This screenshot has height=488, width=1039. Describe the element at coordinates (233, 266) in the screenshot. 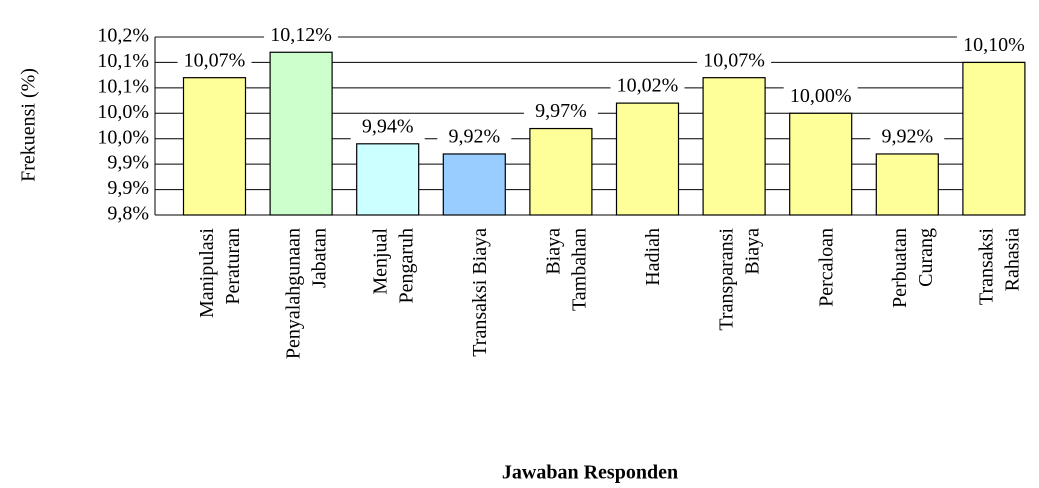

I see `x-tick-label: Peraturan` at that location.